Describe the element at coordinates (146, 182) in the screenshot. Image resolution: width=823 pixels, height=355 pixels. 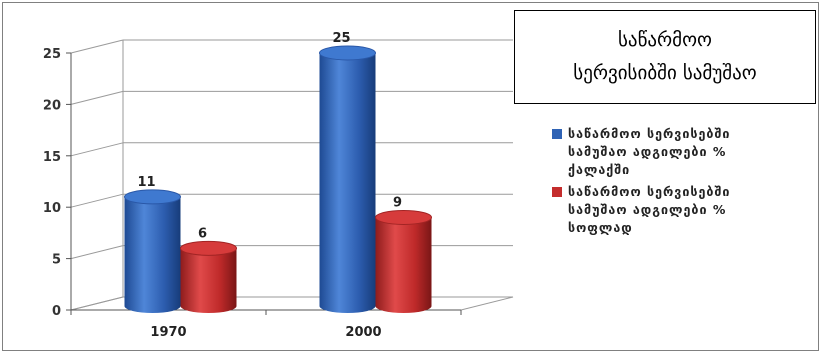
I see `data-label: 11` at that location.